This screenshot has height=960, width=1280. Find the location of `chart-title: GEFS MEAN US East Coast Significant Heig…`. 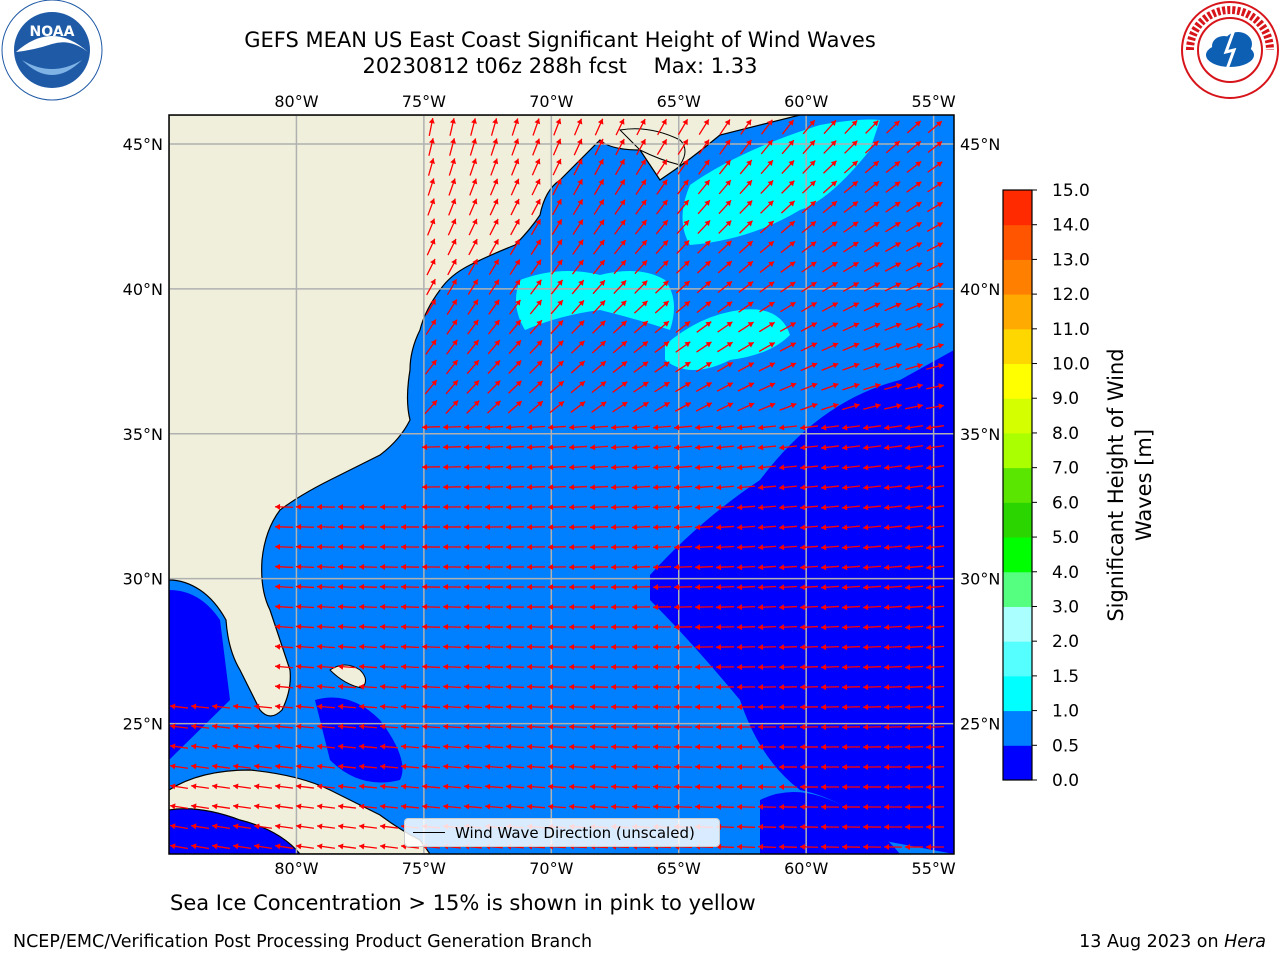

chart-title: GEFS MEAN US East Coast Significant Heig… is located at coordinates (560, 40).